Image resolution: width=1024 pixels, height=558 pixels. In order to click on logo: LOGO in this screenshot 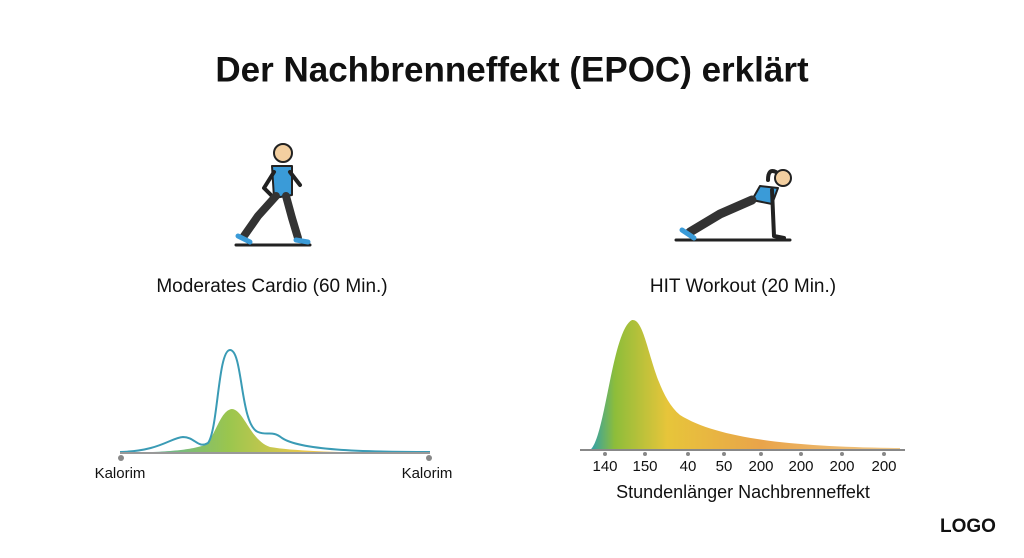, I will do `click(968, 526)`.